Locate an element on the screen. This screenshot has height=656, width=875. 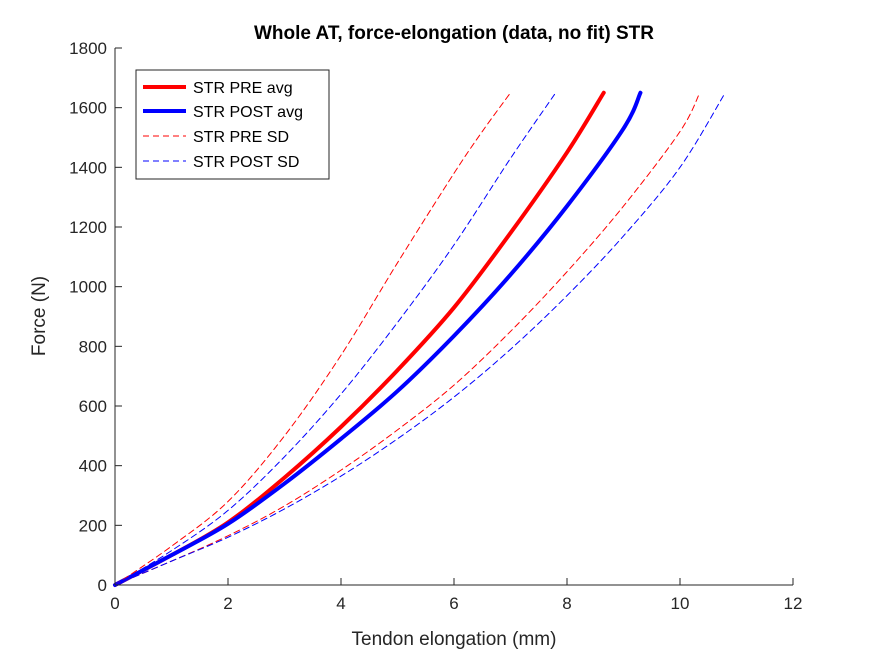
legend-label-post-sd: STR POST SD is located at coordinates (246, 162).